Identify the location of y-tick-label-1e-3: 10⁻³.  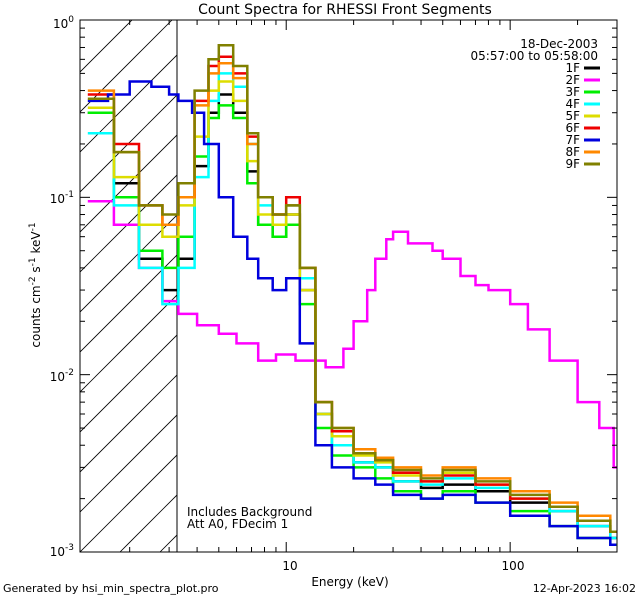
(62, 551).